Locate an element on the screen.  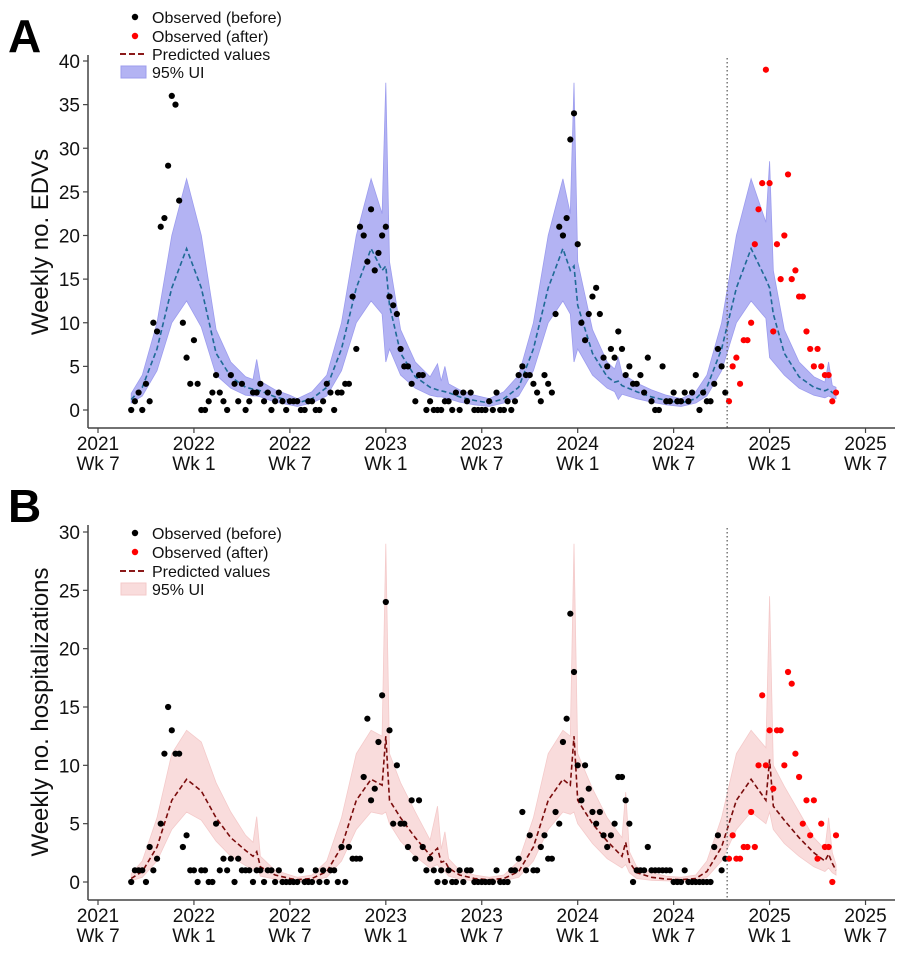
y-tick-label: 30 is located at coordinates (69, 533).